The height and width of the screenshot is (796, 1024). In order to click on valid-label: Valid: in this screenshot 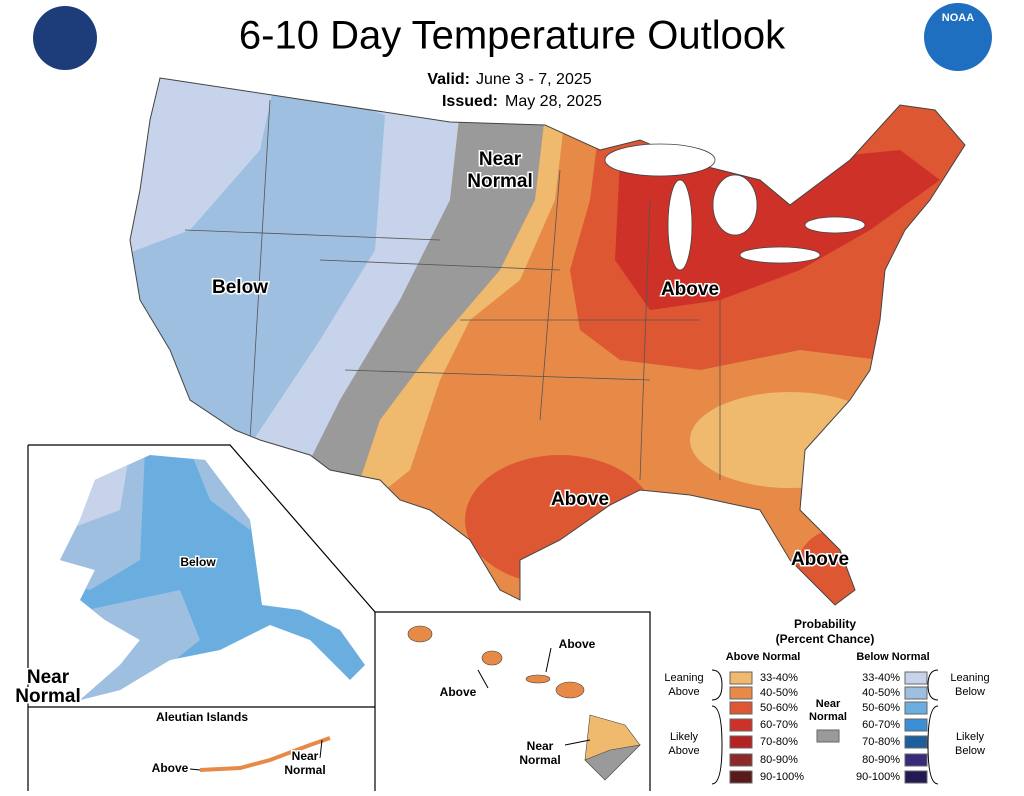, I will do `click(448, 79)`.